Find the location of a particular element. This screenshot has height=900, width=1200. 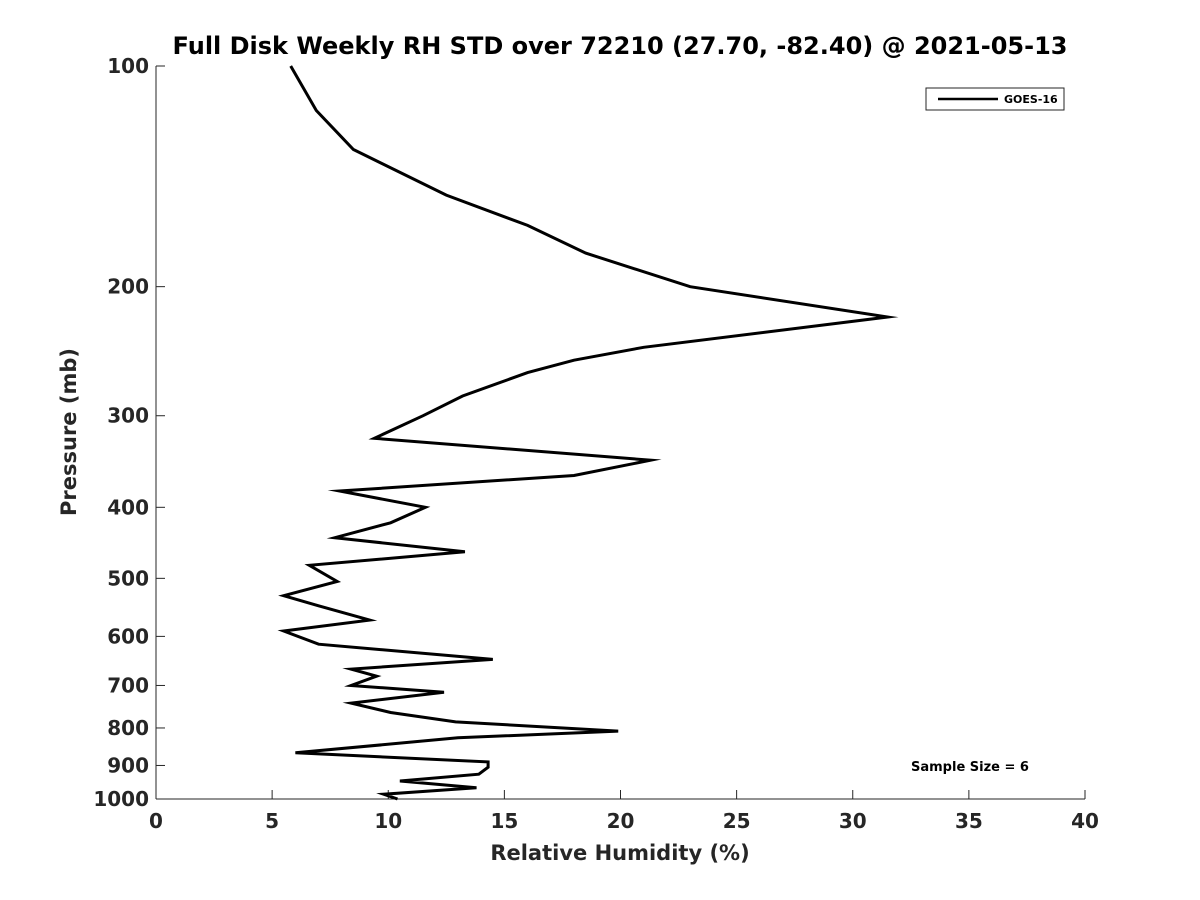

x-tick-label: 40 is located at coordinates (1085, 821).